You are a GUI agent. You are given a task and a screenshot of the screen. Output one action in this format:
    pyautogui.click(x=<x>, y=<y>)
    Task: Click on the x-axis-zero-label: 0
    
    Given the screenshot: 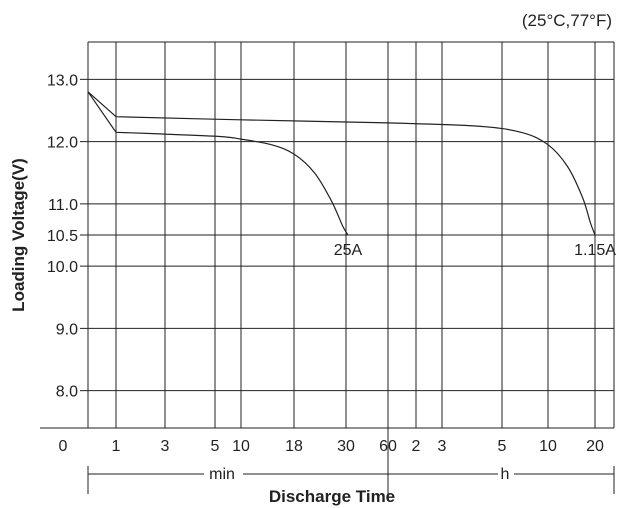 What is the action you would take?
    pyautogui.click(x=63, y=446)
    